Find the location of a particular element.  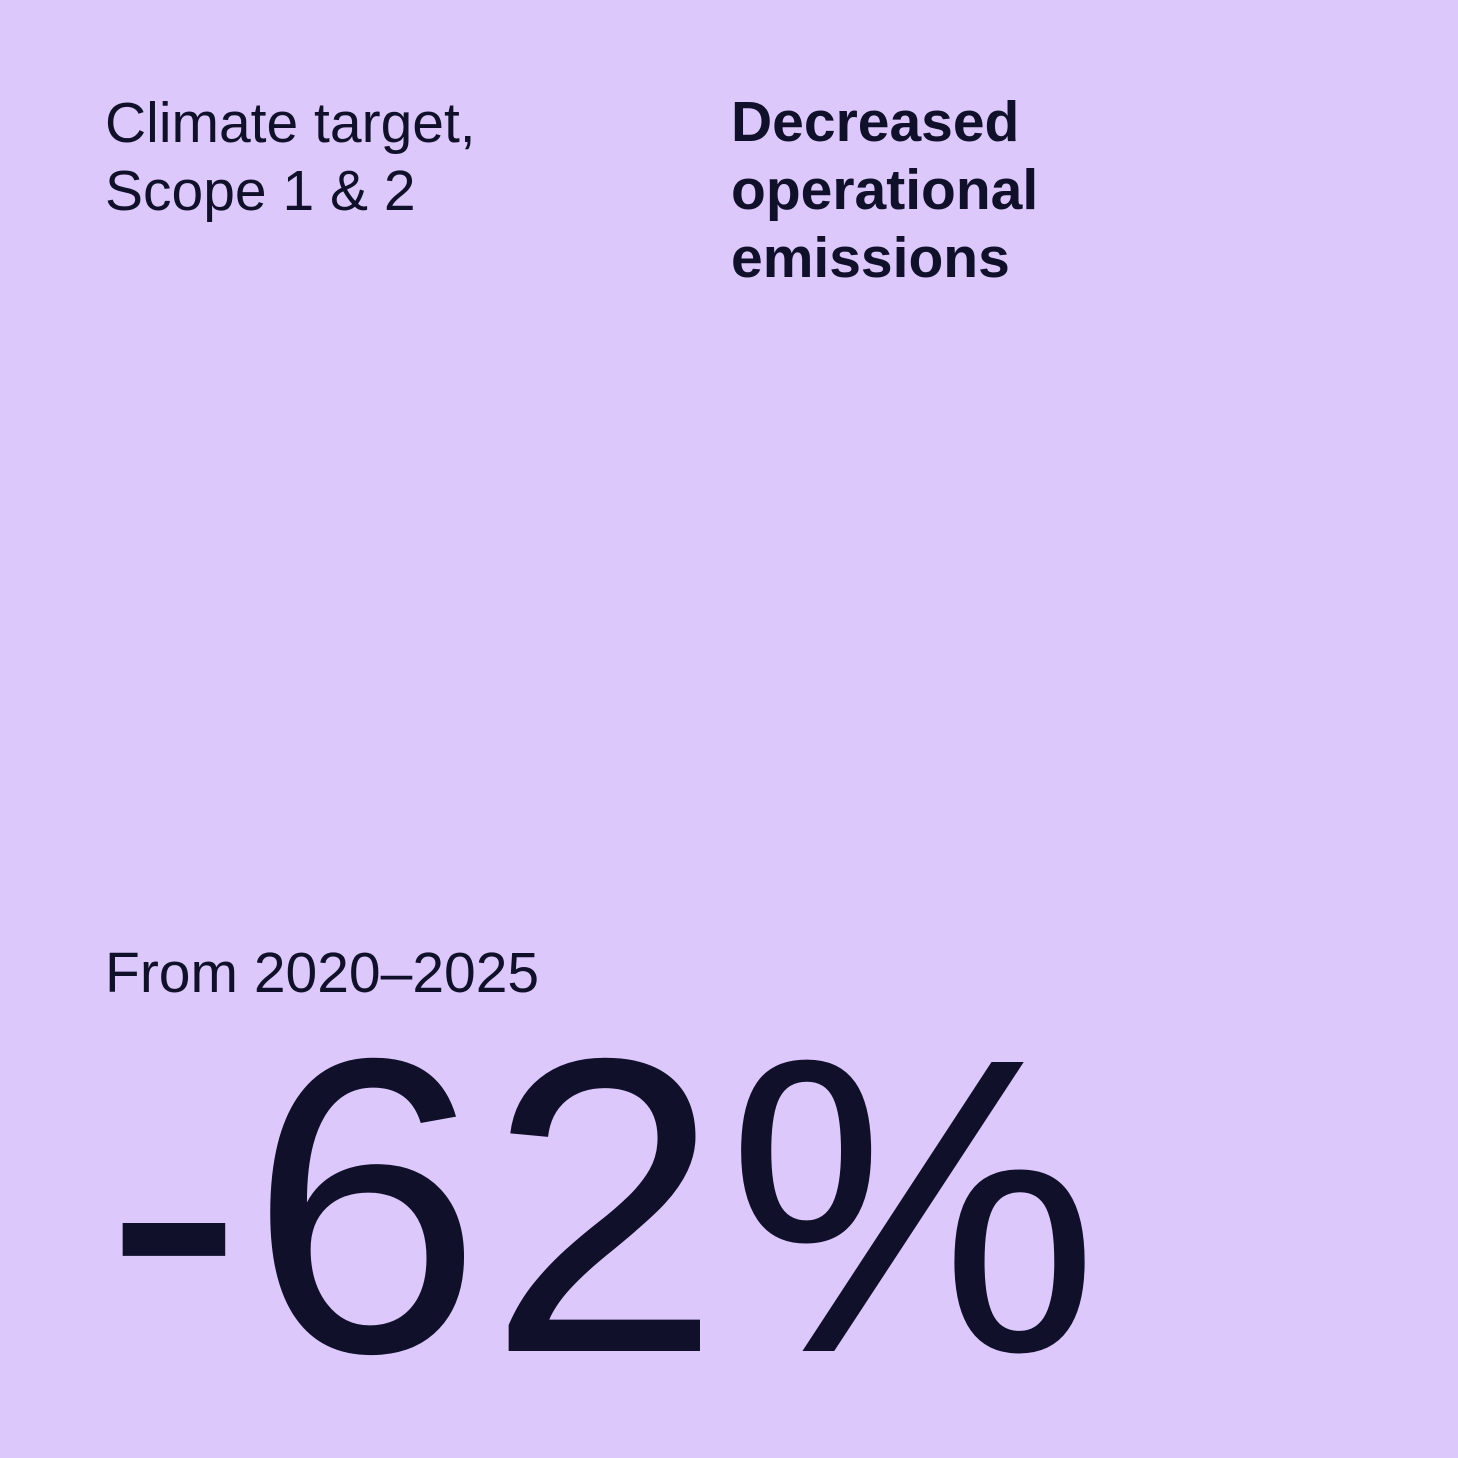

card-title: Decreased operational emissions is located at coordinates (885, 190).